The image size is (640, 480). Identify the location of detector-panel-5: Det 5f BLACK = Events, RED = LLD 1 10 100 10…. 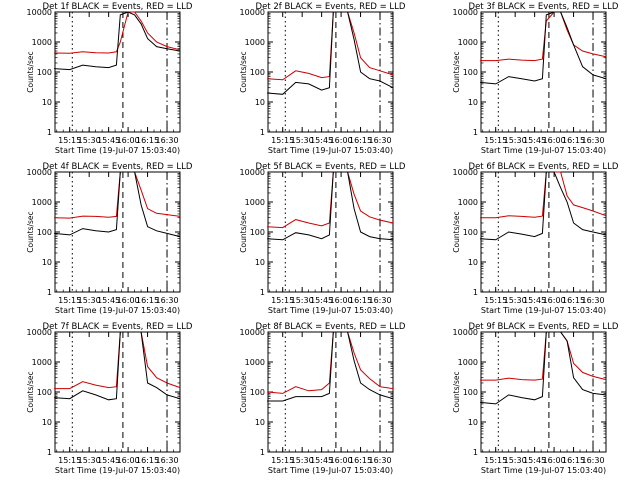
(322, 238).